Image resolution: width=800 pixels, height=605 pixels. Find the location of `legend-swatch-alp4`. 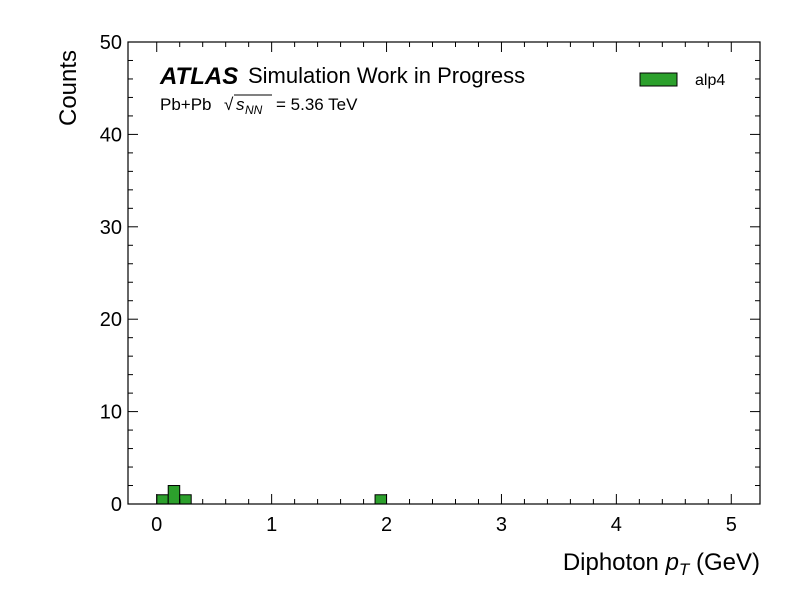

legend-swatch-alp4 is located at coordinates (658, 79).